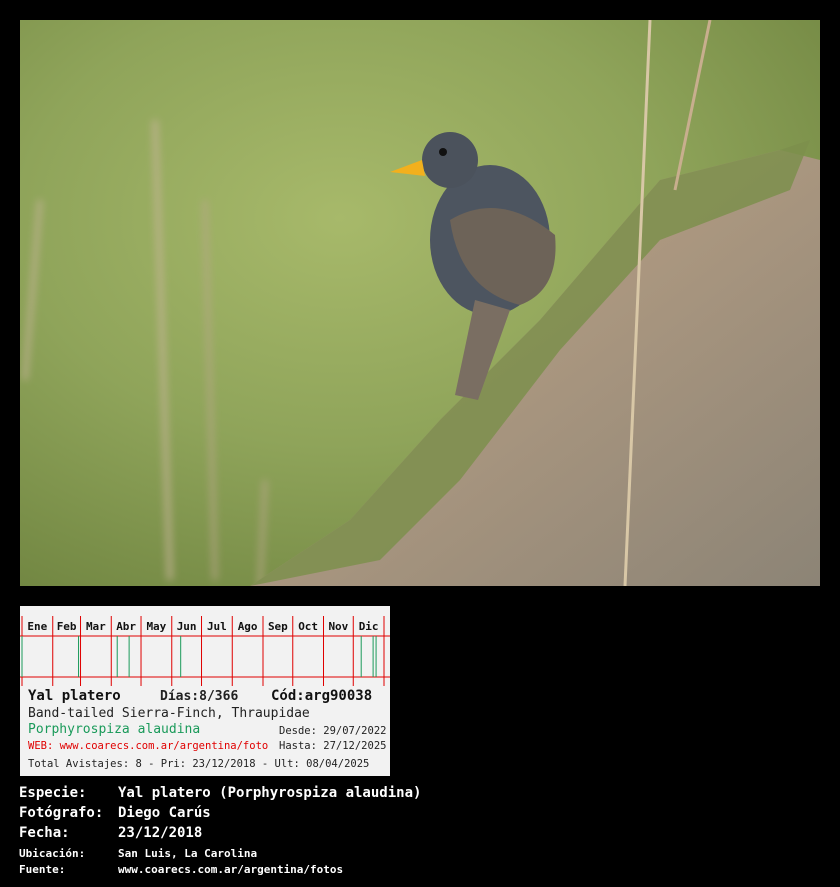 The height and width of the screenshot is (887, 840). What do you see at coordinates (53, 793) in the screenshot?
I see `especie-label: Especie:` at bounding box center [53, 793].